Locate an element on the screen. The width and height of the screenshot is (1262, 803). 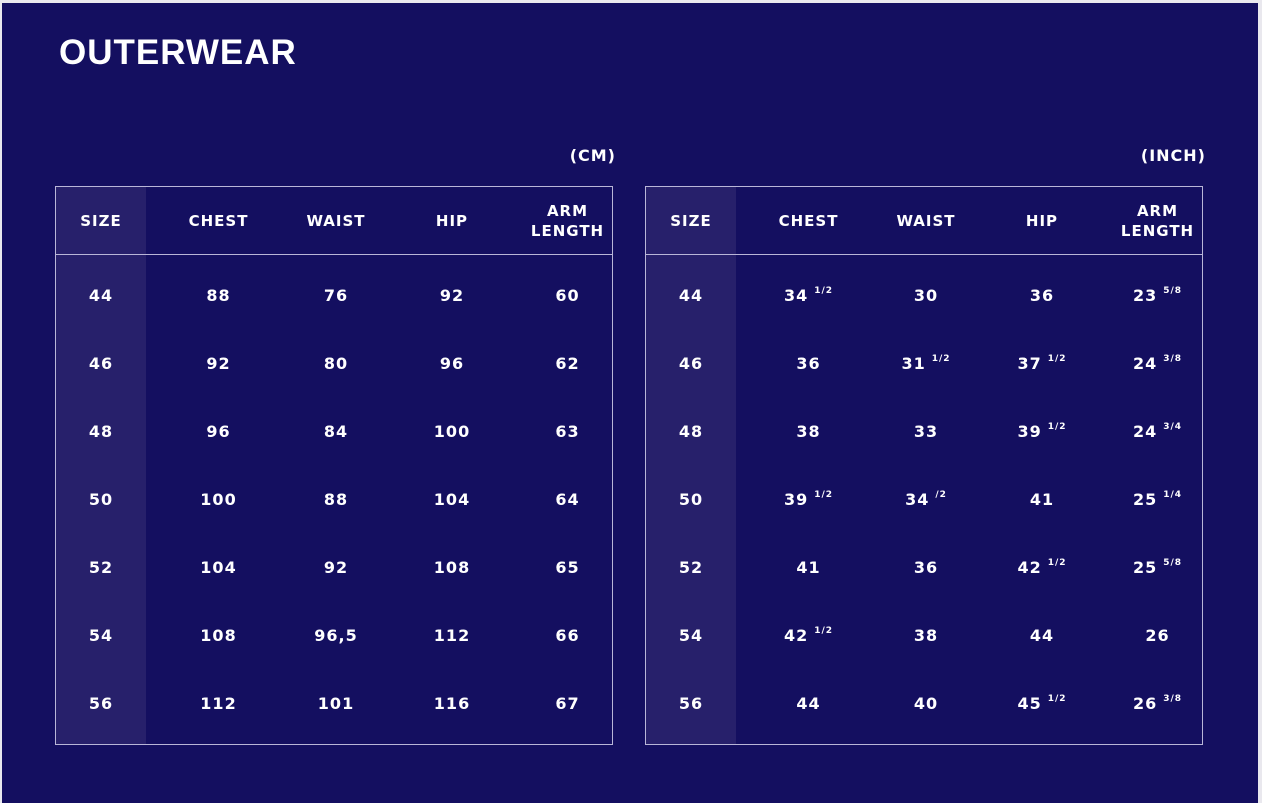
table-cell: 45 1/2 is located at coordinates (1042, 703).